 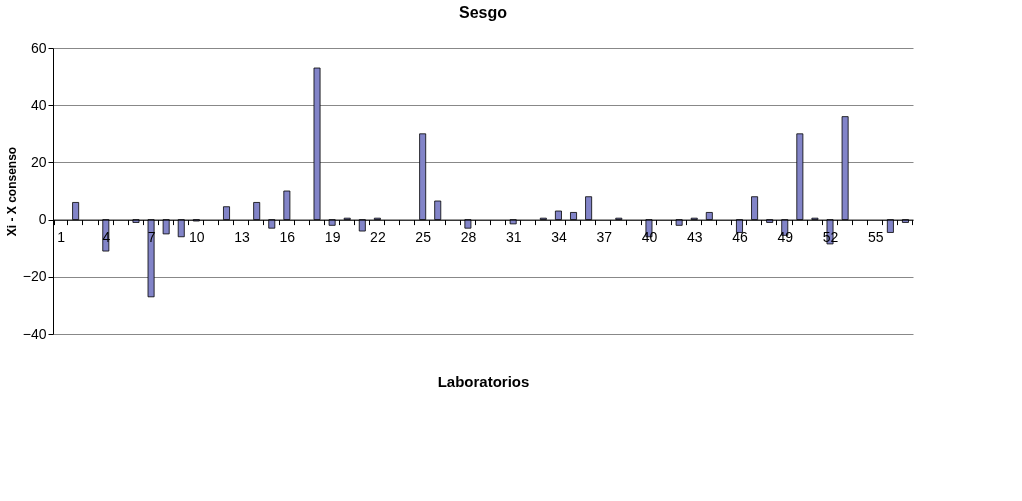 What do you see at coordinates (513, 237) in the screenshot?
I see `x-tick-label: 31` at bounding box center [513, 237].